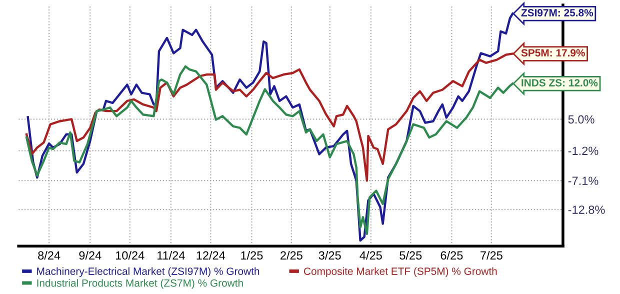 This screenshot has width=620, height=294. Describe the element at coordinates (148, 272) in the screenshot. I see `legend-label: Machinery-Electrical Market (ZSI97M) % Growth` at that location.